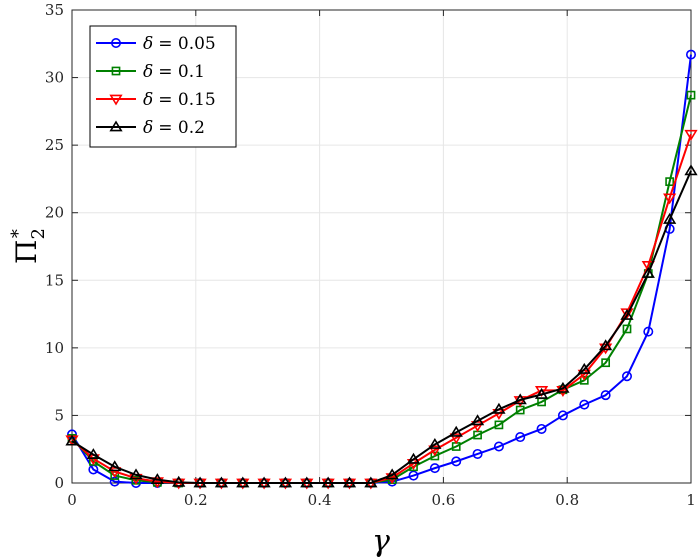  I want to click on legend-value-1: = 0.1, so click(181, 72).